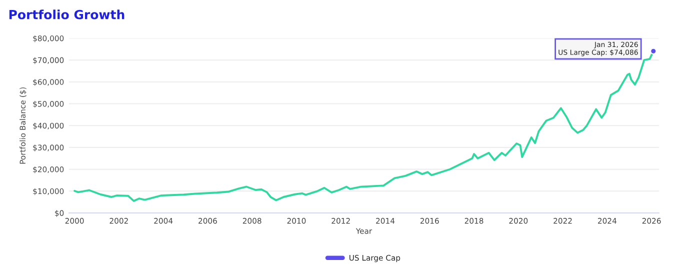 This screenshot has height=273, width=690. What do you see at coordinates (66, 15) in the screenshot?
I see `chart-title: Portfolio Growth` at bounding box center [66, 15].